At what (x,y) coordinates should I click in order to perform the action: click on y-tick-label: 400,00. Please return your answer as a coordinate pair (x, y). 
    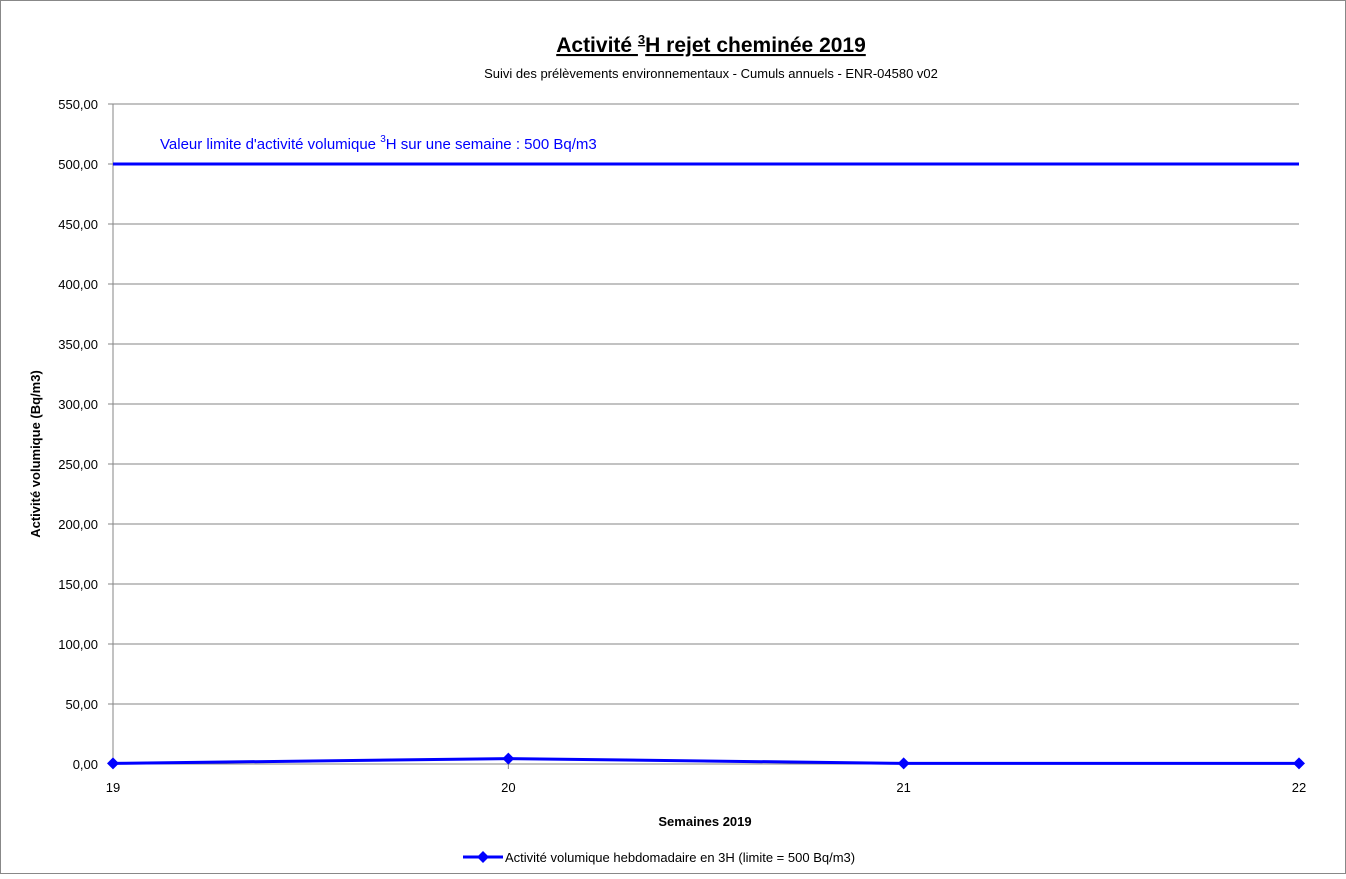
    Looking at the image, I should click on (78, 284).